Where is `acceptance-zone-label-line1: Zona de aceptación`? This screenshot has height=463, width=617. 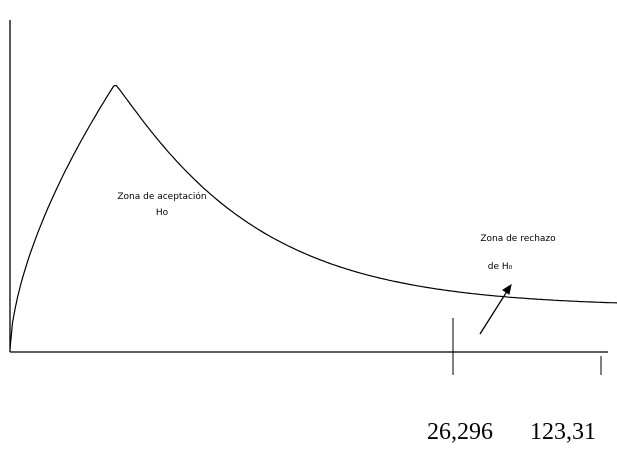 acceptance-zone-label-line1: Zona de aceptación is located at coordinates (161, 196).